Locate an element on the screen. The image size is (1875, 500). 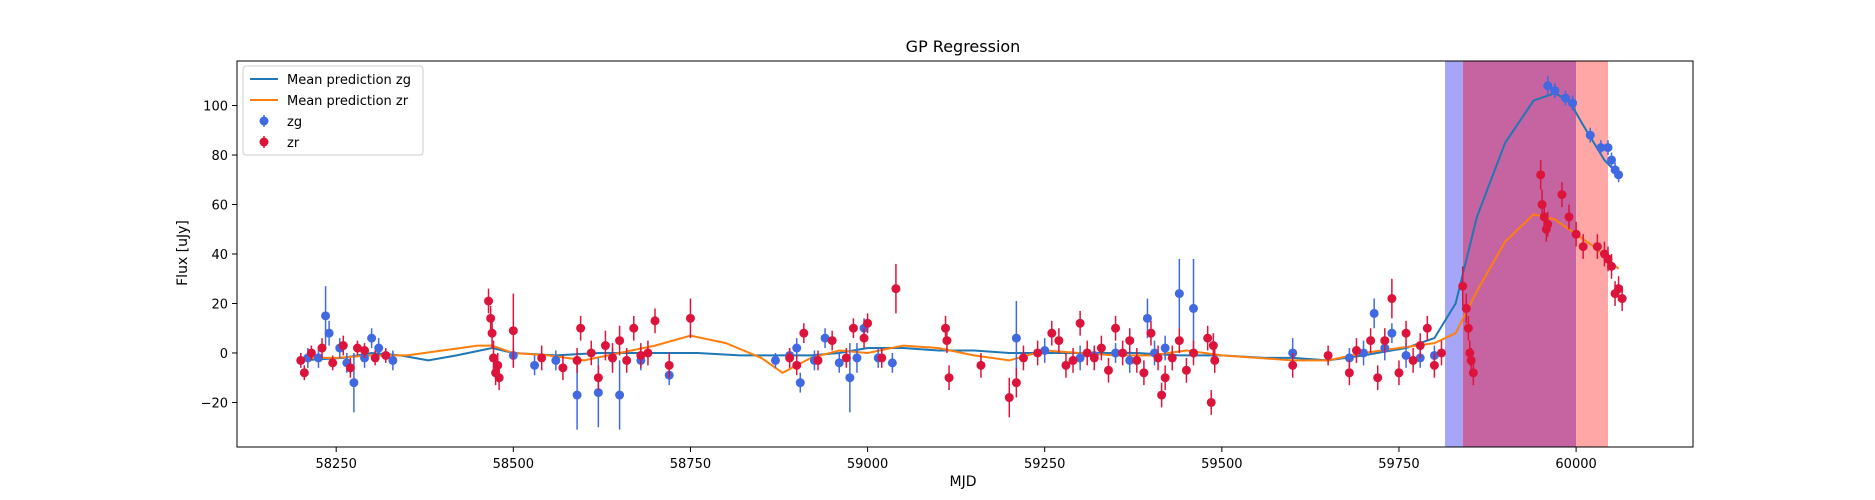
legend-box is located at coordinates (333, 110).